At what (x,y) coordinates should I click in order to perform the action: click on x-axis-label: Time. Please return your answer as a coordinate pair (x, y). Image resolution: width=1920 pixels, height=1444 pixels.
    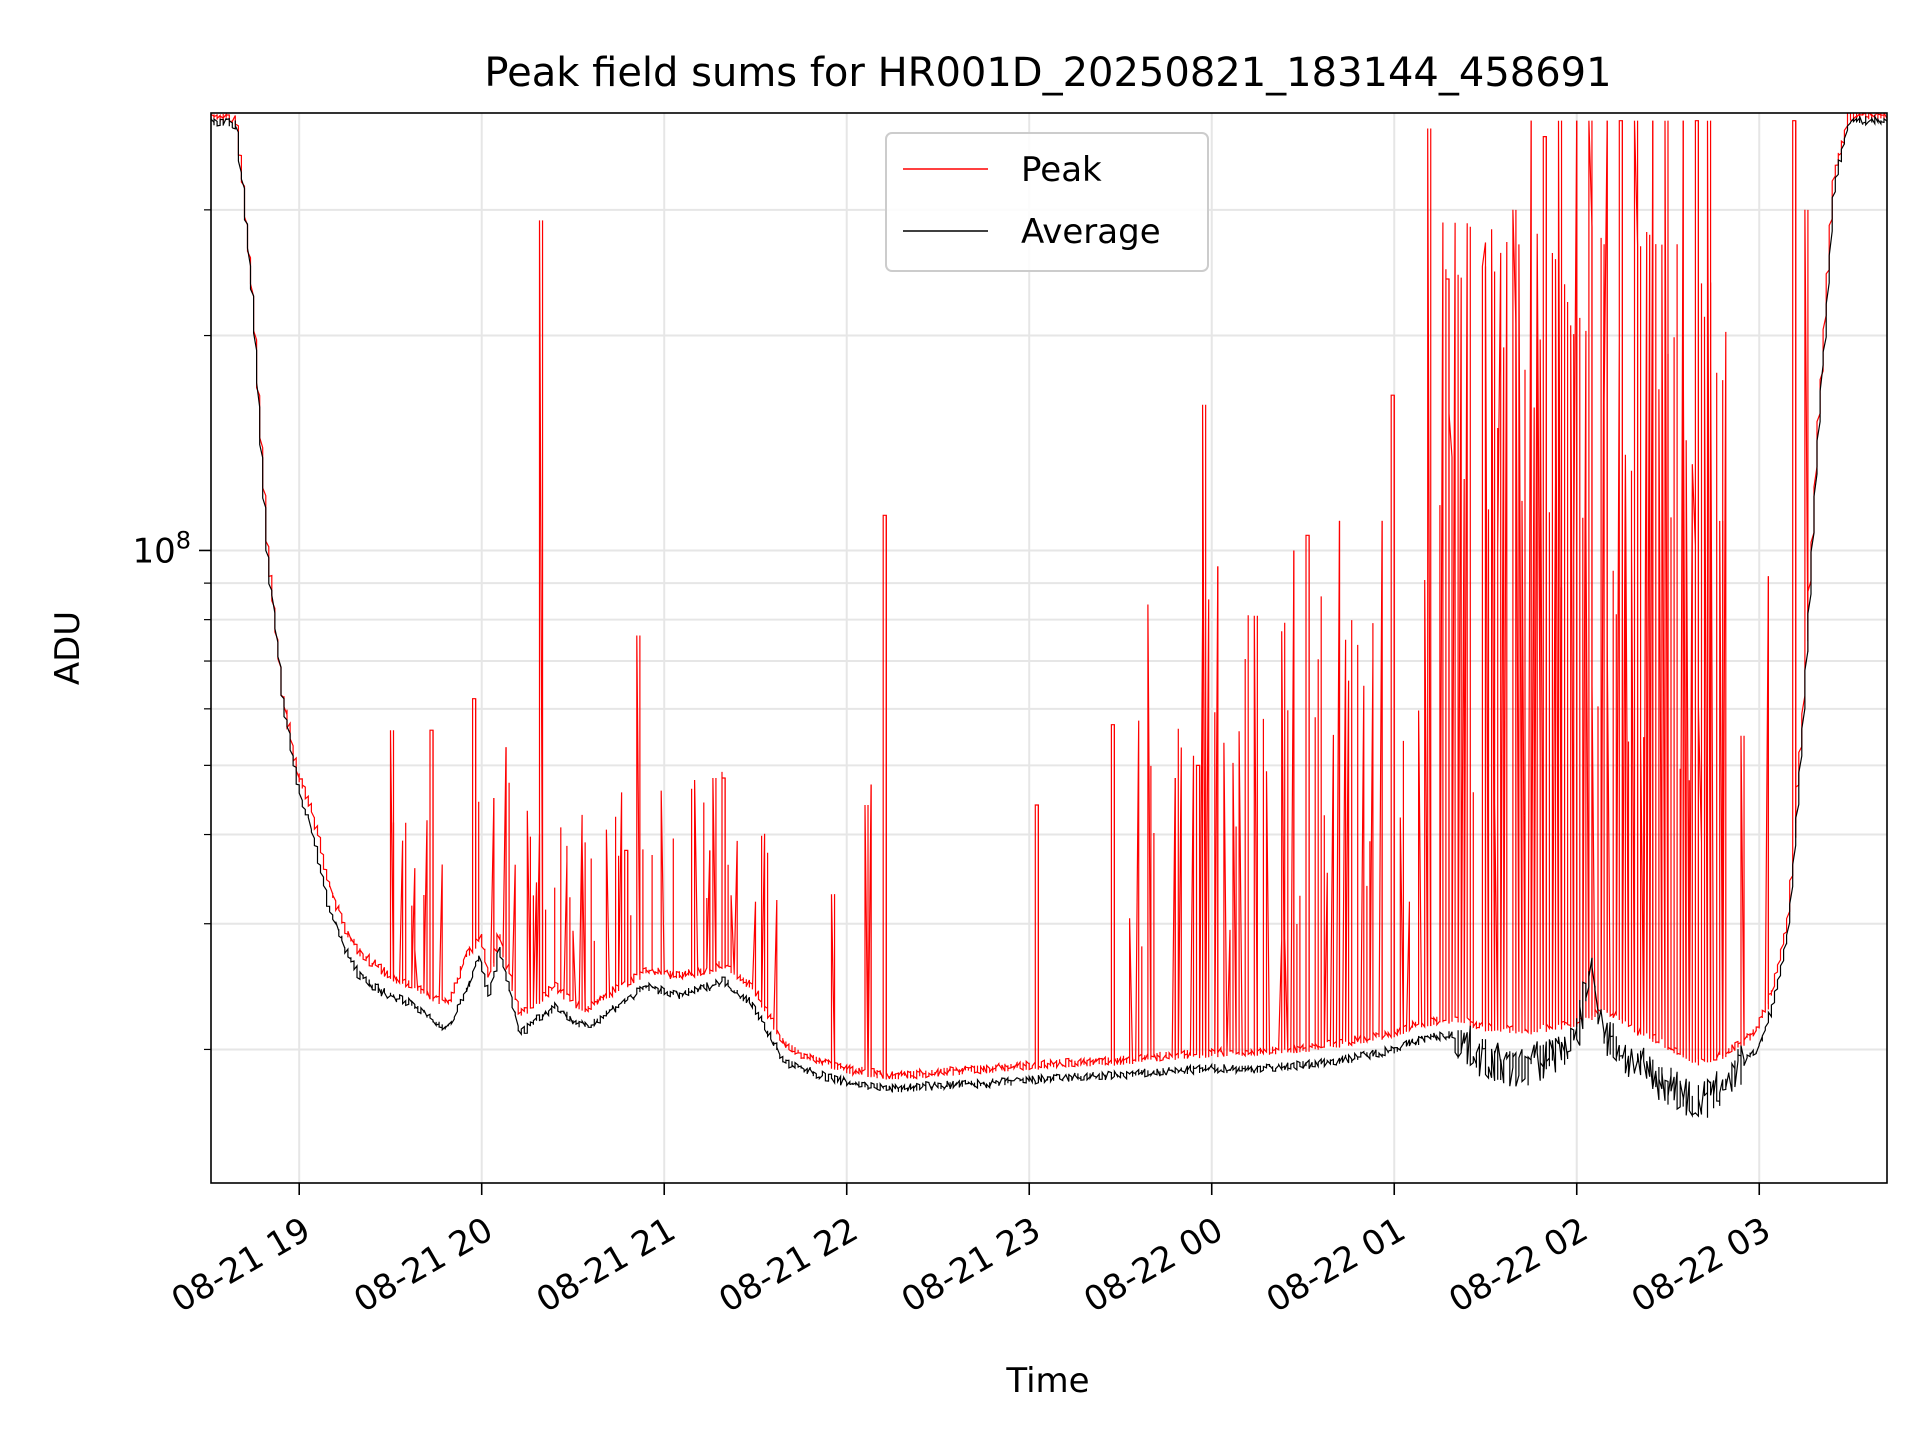
    Looking at the image, I should click on (1047, 1381).